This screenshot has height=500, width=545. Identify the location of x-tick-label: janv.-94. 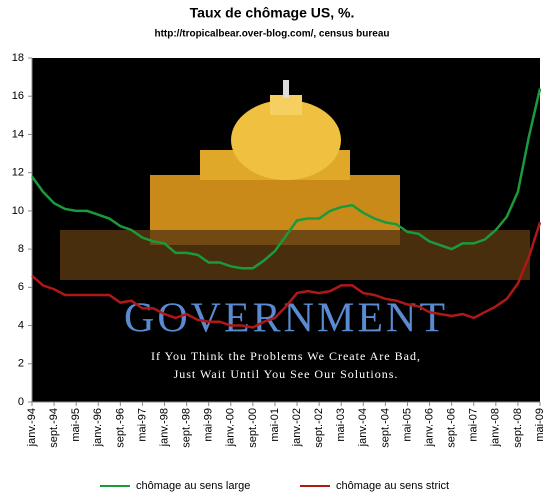
(32, 427).